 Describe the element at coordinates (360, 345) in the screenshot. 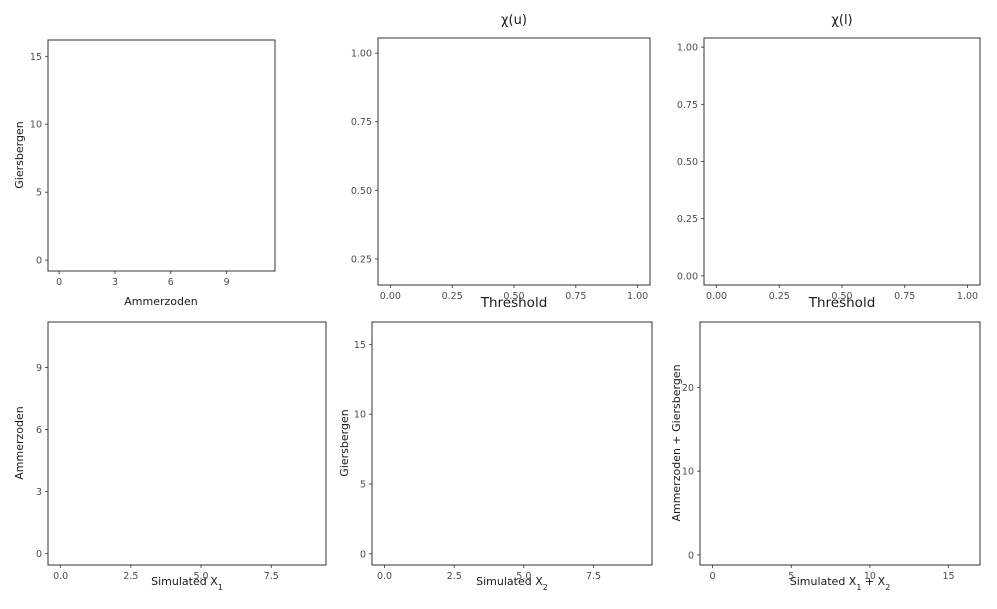

I see `qq-x2-ytick-label: 15` at that location.